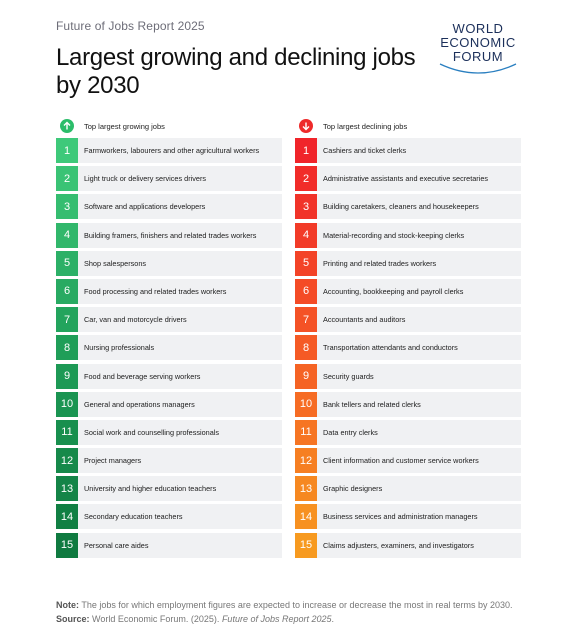  Describe the element at coordinates (306, 432) in the screenshot. I see `declining-rank-badge: 11` at that location.